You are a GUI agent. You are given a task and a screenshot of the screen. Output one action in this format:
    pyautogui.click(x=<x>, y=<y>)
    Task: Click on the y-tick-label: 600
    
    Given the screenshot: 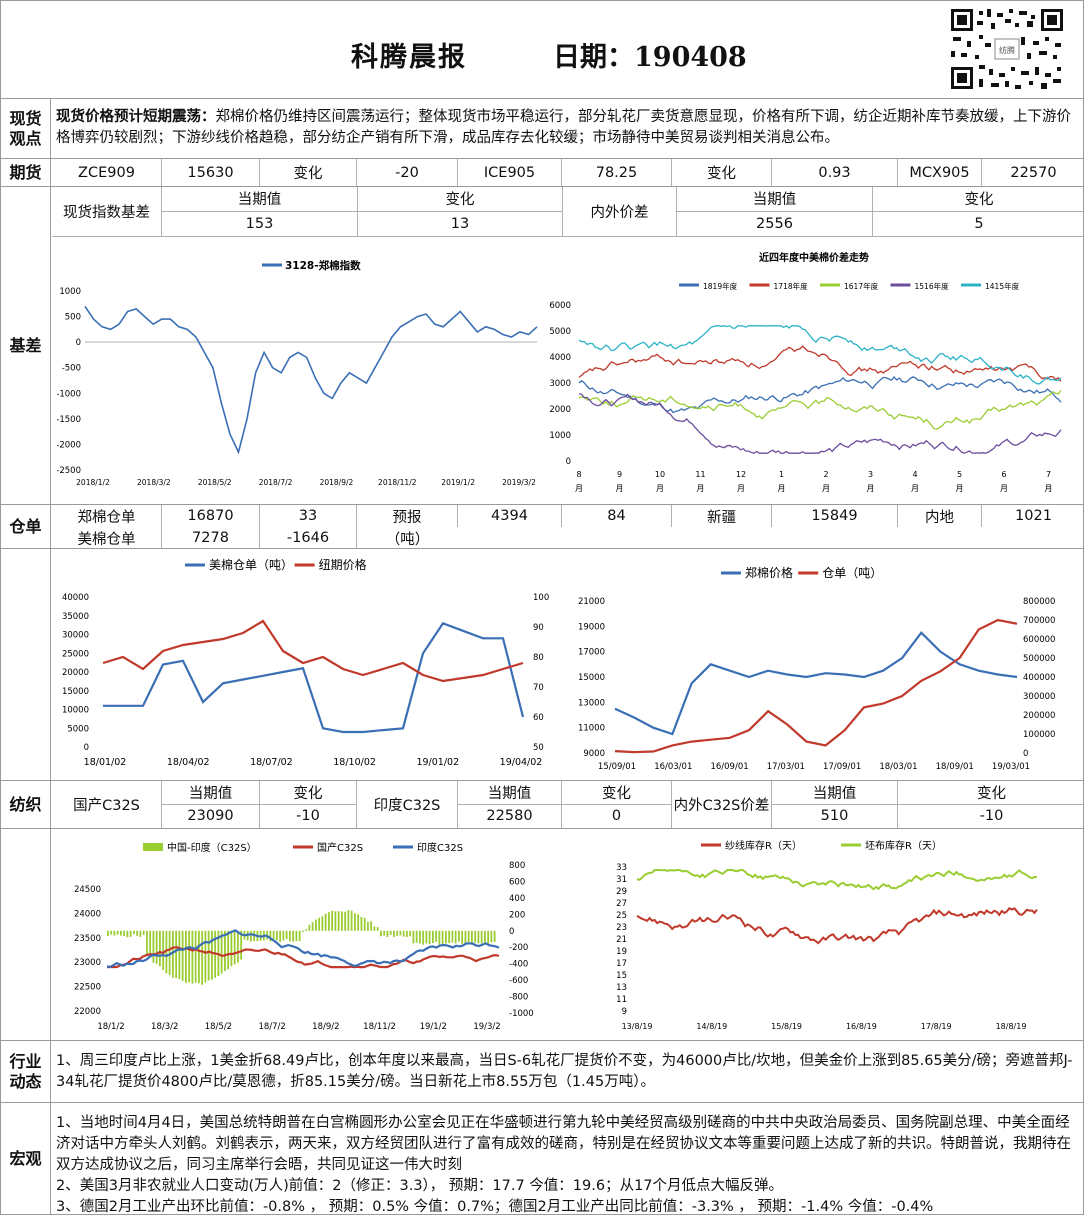 What is the action you would take?
    pyautogui.click(x=517, y=882)
    